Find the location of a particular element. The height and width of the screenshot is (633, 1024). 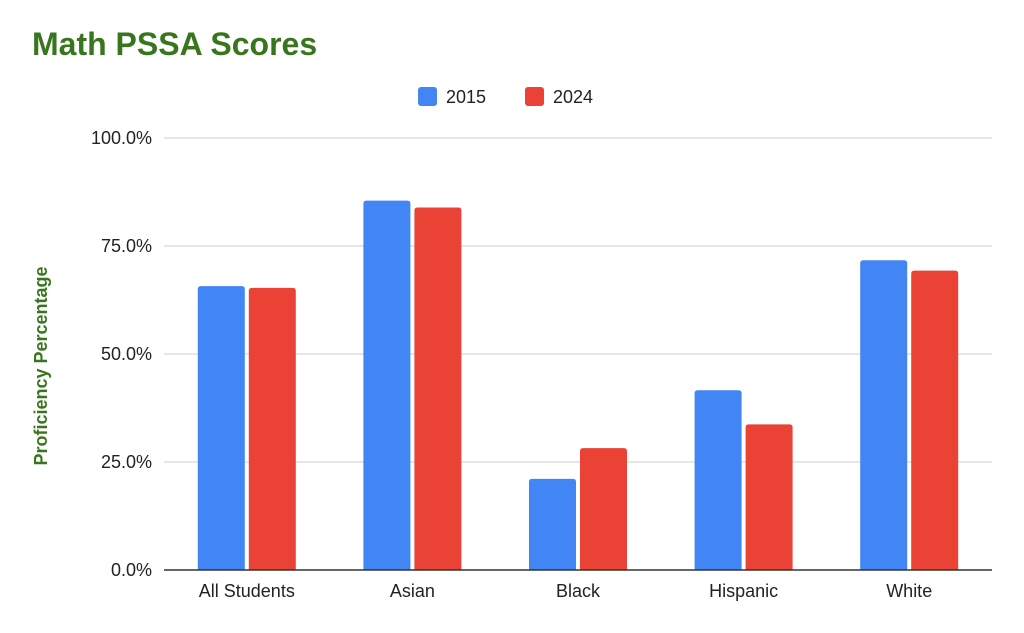

legend-swatch-2015 is located at coordinates (427, 96).